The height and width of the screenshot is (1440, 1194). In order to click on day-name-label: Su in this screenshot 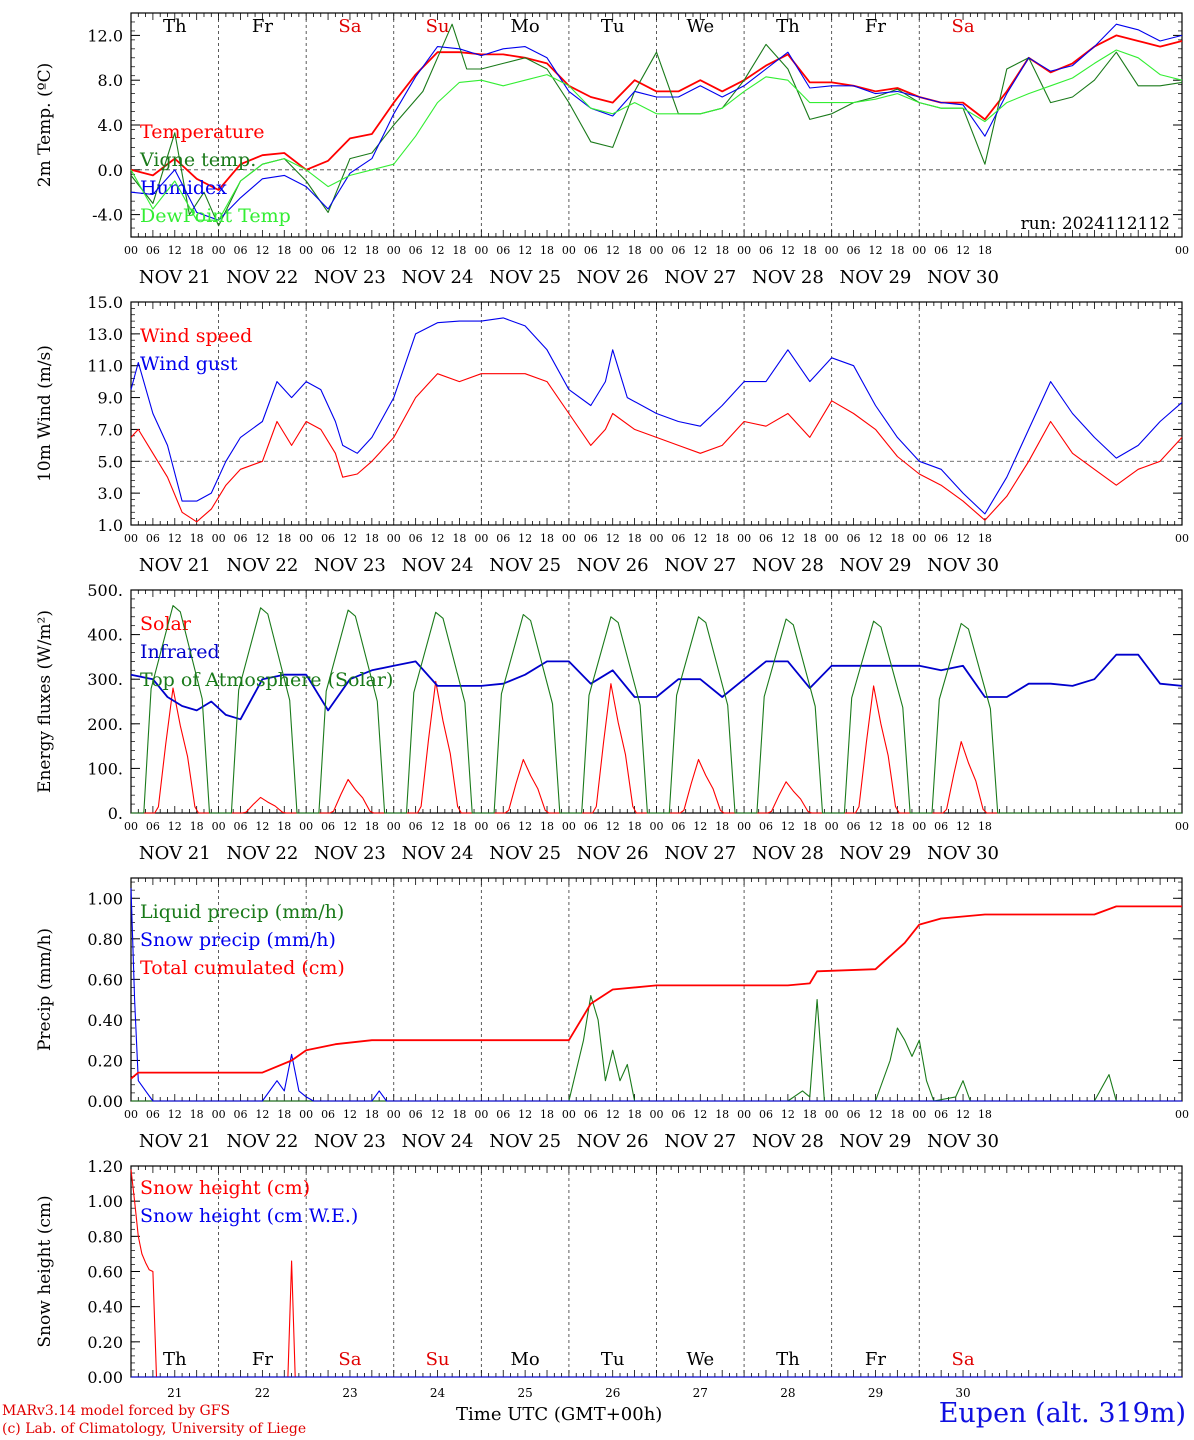, I will do `click(438, 1359)`.